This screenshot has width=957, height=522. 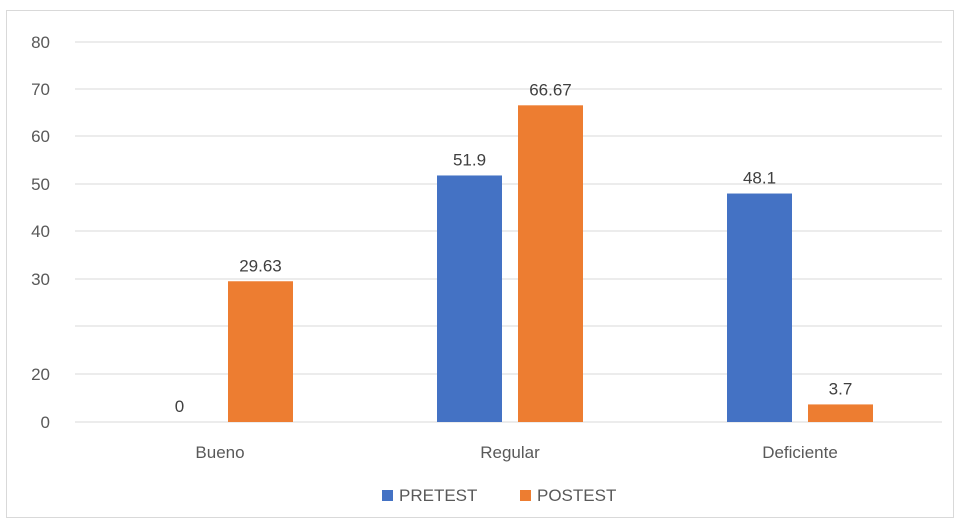 I want to click on y-tick-label: 0, so click(x=45, y=422).